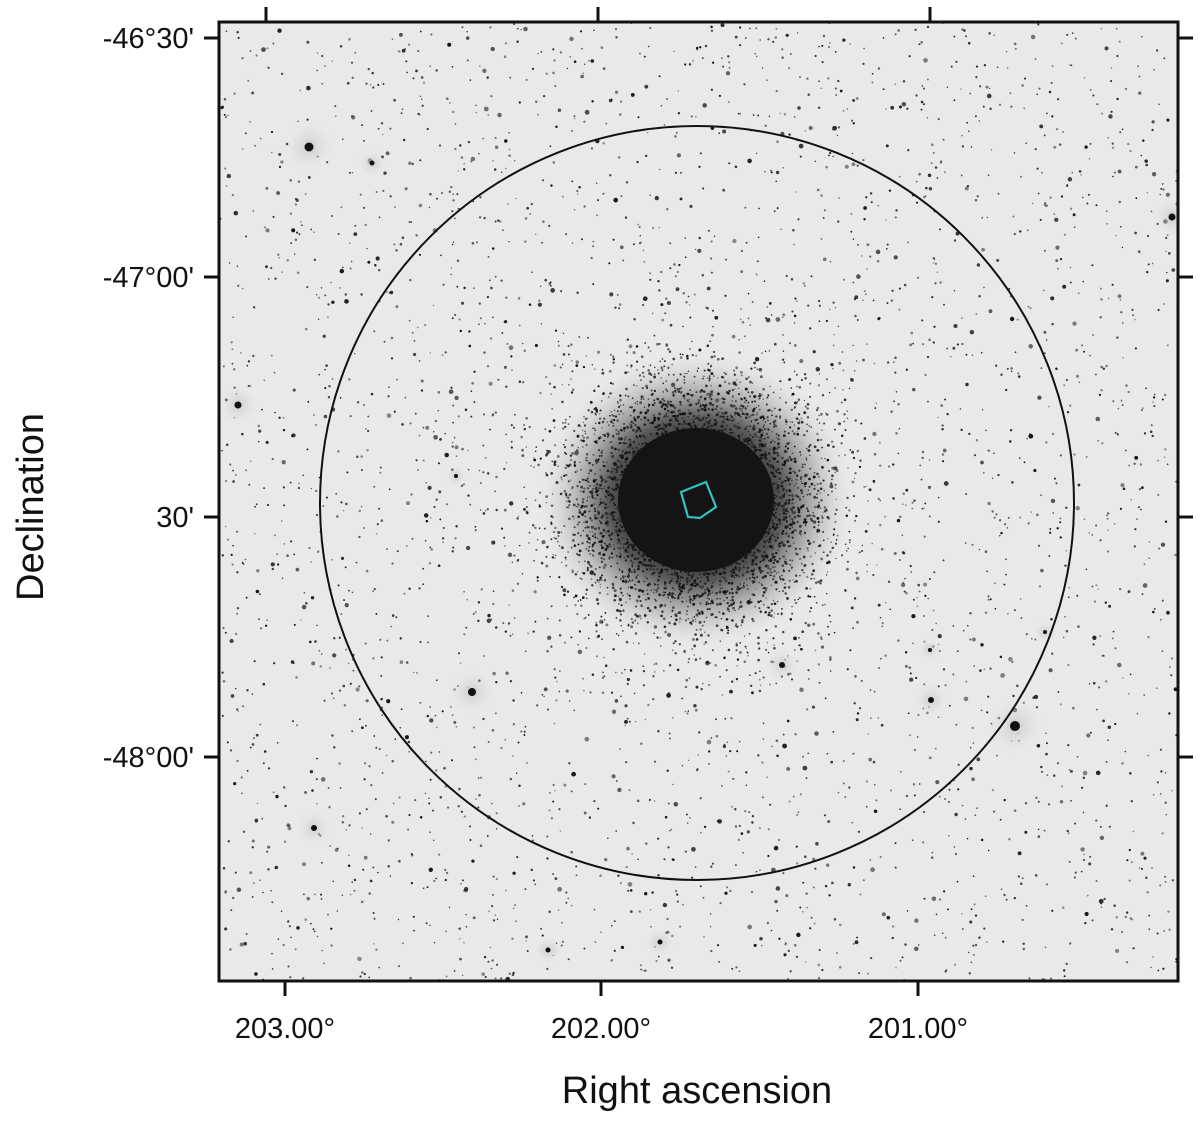 Image resolution: width=1200 pixels, height=1122 pixels. I want to click on x-tick-label-2: 202.00°, so click(601, 1029).